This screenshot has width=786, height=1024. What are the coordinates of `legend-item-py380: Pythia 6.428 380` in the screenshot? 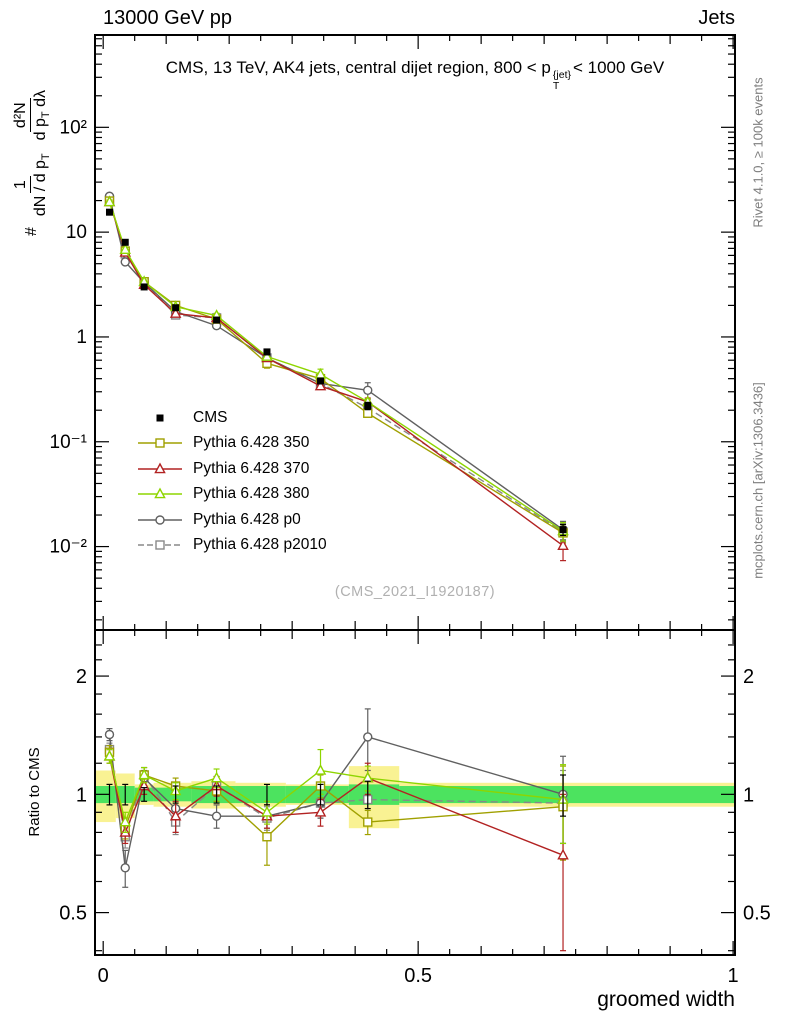 It's located at (231, 495).